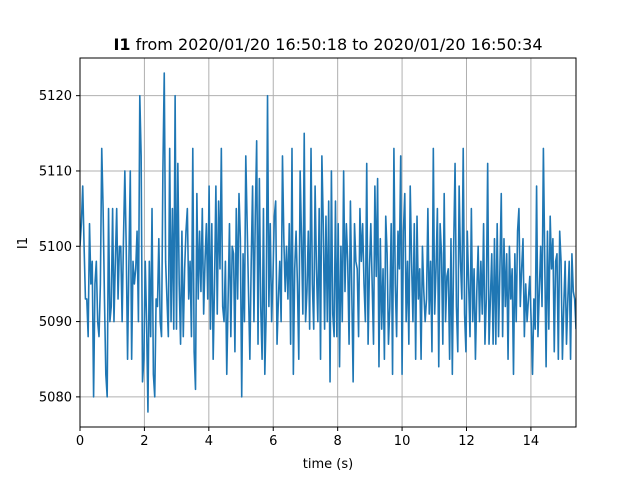 The image size is (640, 480). Describe the element at coordinates (466, 441) in the screenshot. I see `x-tick-label: 12` at that location.